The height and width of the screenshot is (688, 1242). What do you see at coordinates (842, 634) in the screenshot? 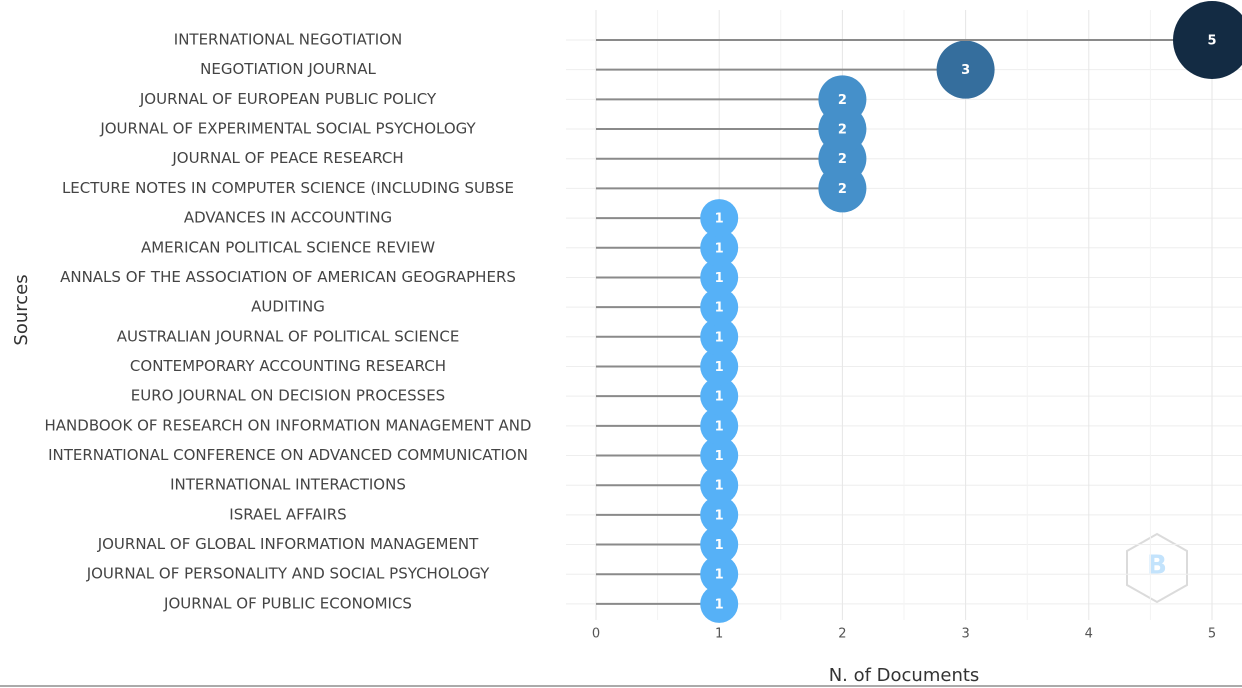
I see `x-tick-label: 2` at bounding box center [842, 634].